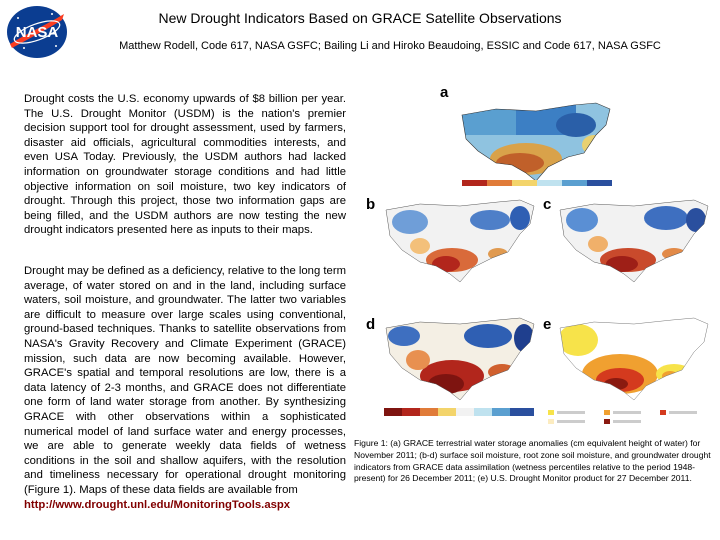 The height and width of the screenshot is (540, 720). Describe the element at coordinates (536, 141) in the screenshot. I see `map-panel-a` at that location.